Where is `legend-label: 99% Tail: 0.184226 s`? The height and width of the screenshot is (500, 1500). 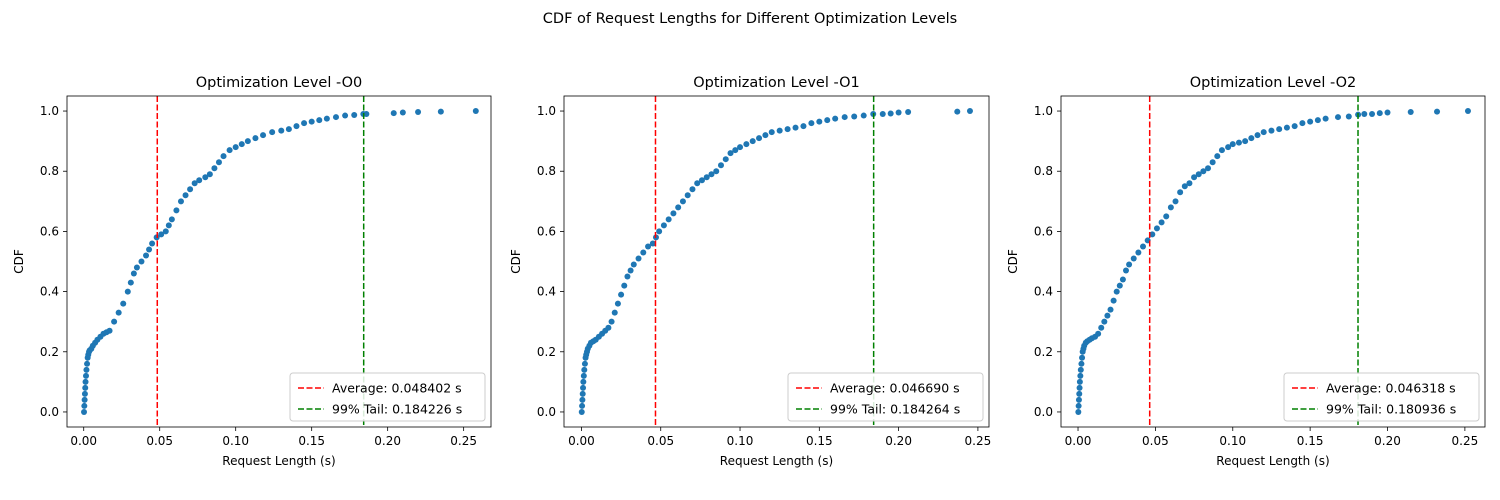 legend-label: 99% Tail: 0.184226 s is located at coordinates (397, 409).